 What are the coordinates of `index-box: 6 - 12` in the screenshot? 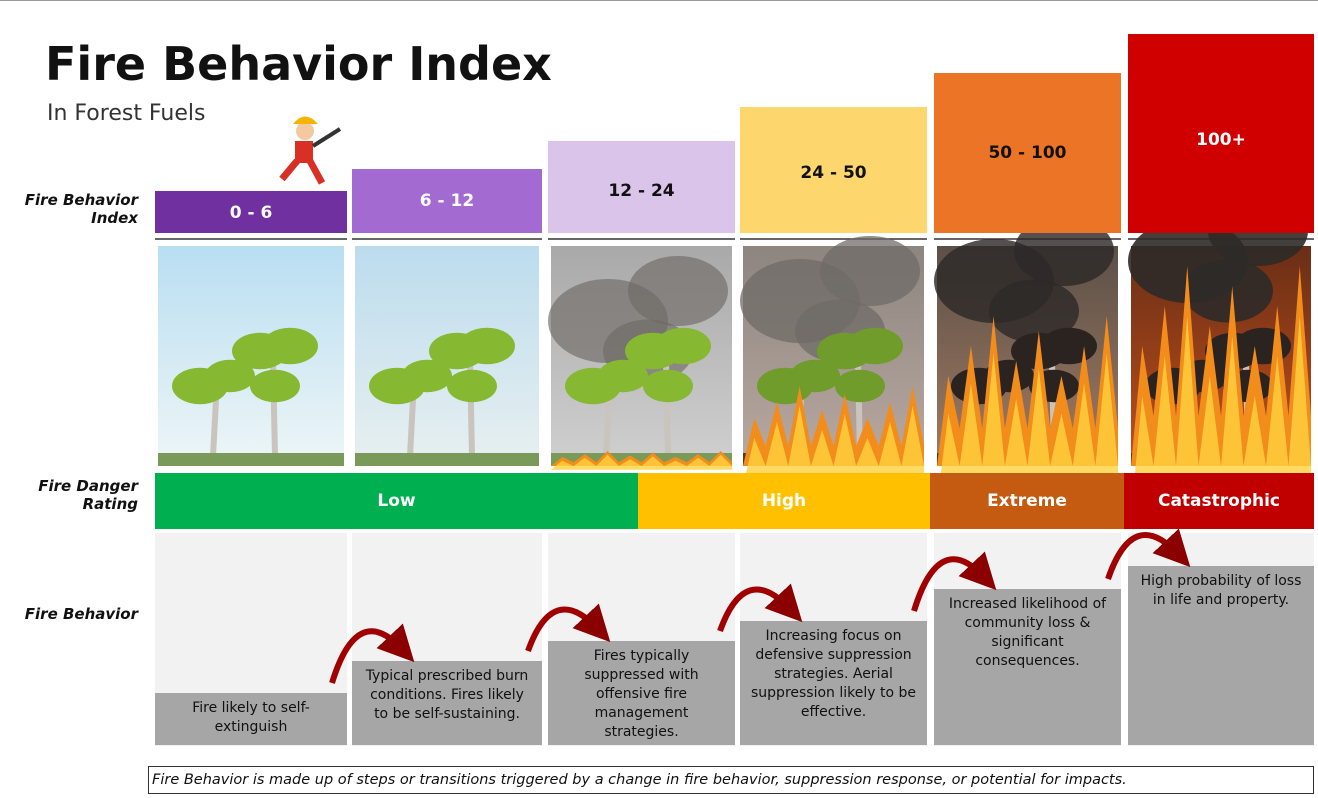 It's located at (447, 201).